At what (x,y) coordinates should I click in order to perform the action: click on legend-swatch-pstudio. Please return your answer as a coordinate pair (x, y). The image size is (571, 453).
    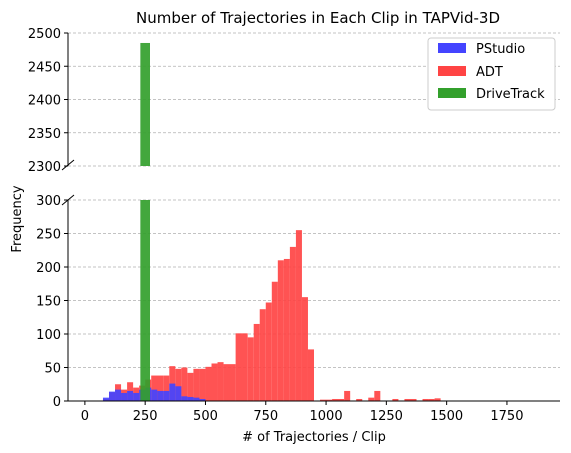
    Looking at the image, I should click on (452, 48).